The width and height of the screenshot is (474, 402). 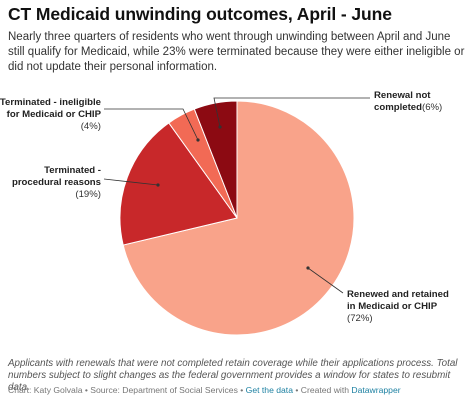 I want to click on source-mid: • Created with, so click(x=322, y=390).